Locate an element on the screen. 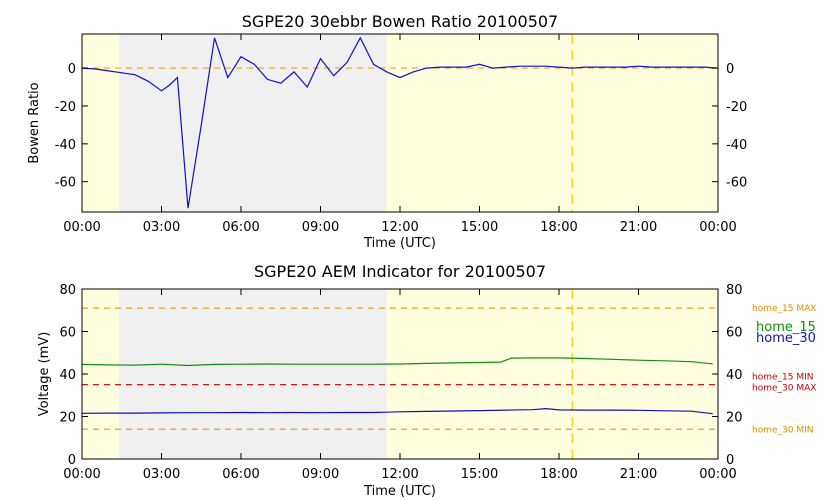 The width and height of the screenshot is (840, 500). c2-night-shading is located at coordinates (253, 374).